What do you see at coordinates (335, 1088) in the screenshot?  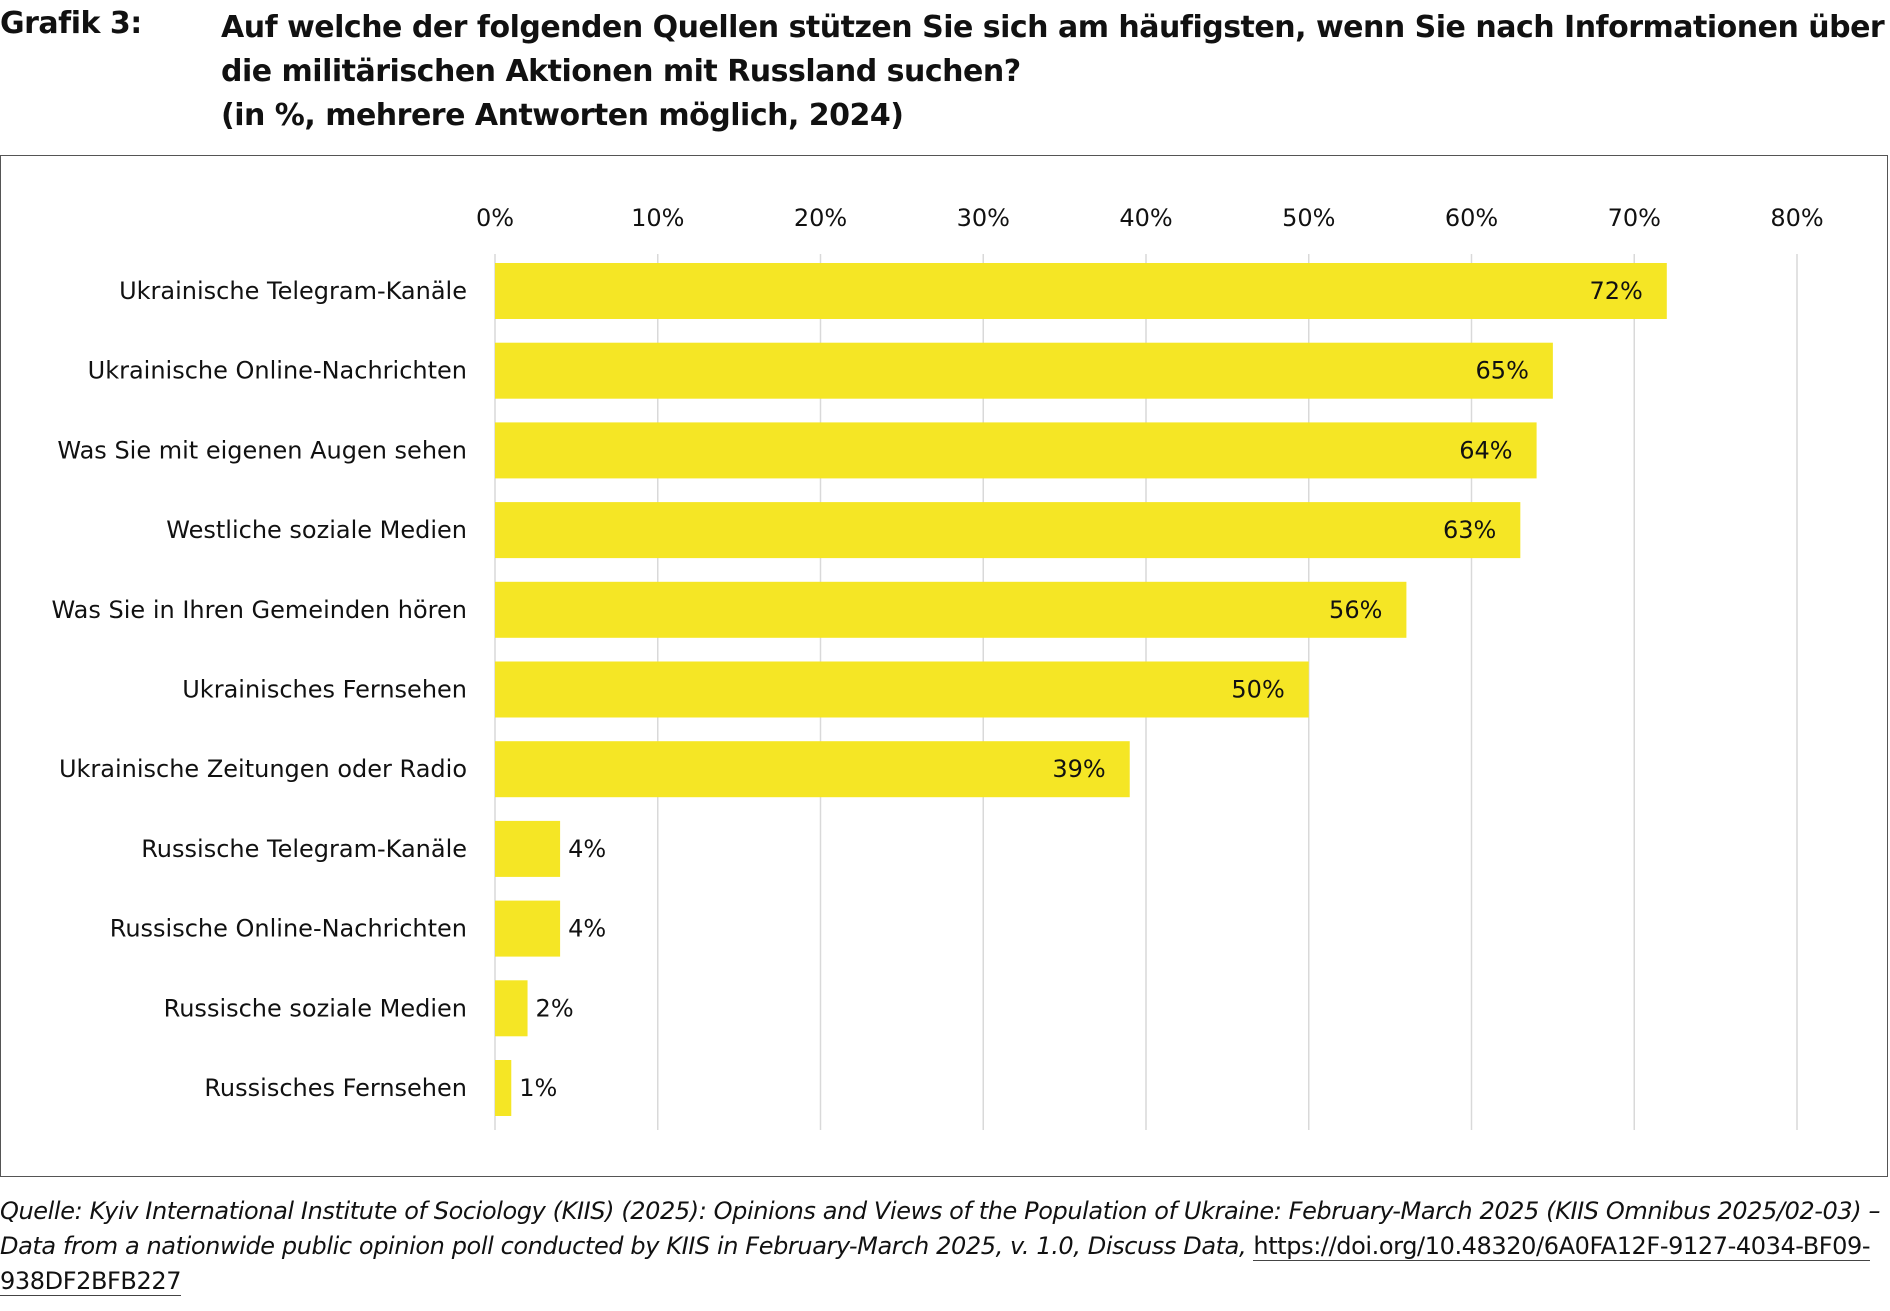 I see `category-label: Russisches Fernsehen` at bounding box center [335, 1088].